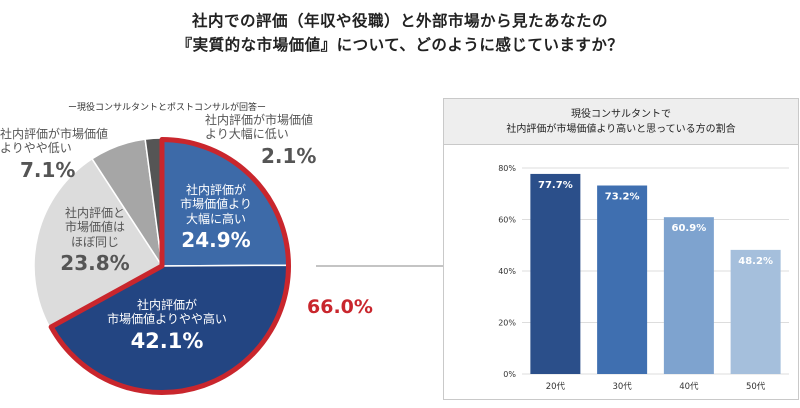 The image size is (800, 408). Describe the element at coordinates (555, 273) in the screenshot. I see `bar-20代` at that location.